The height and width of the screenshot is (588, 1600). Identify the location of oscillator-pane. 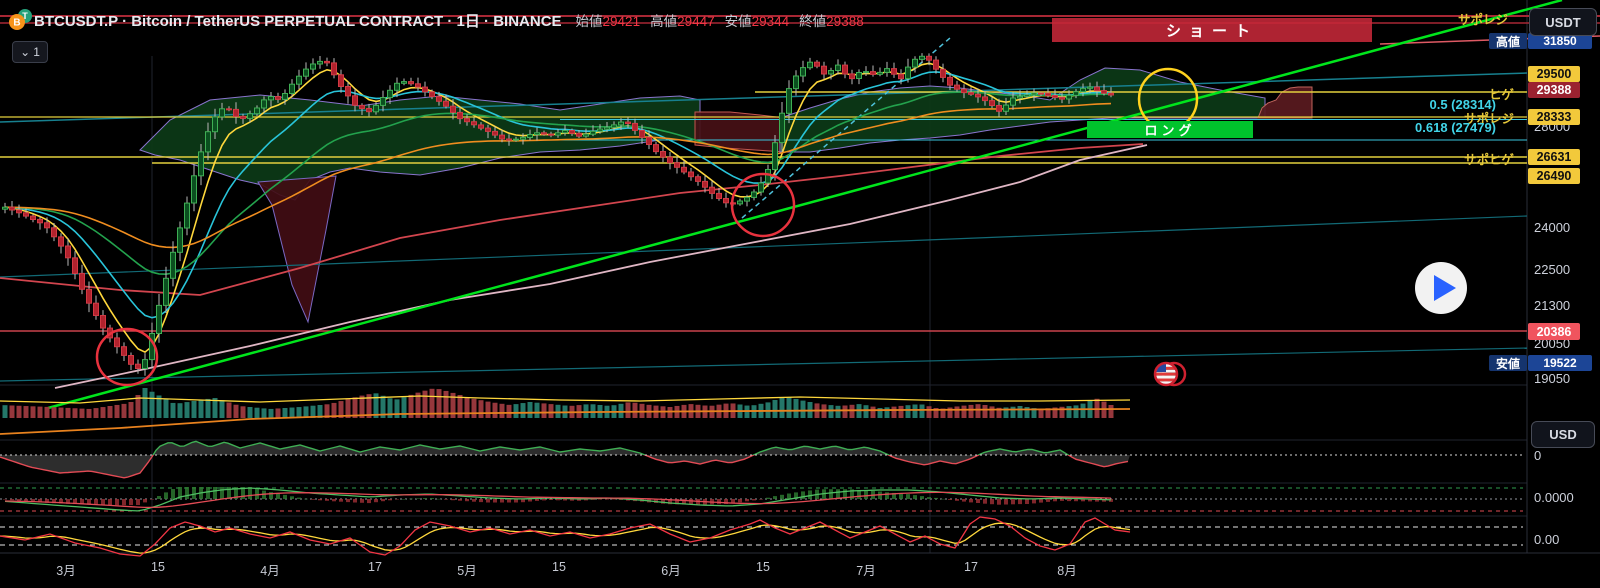
(761, 459).